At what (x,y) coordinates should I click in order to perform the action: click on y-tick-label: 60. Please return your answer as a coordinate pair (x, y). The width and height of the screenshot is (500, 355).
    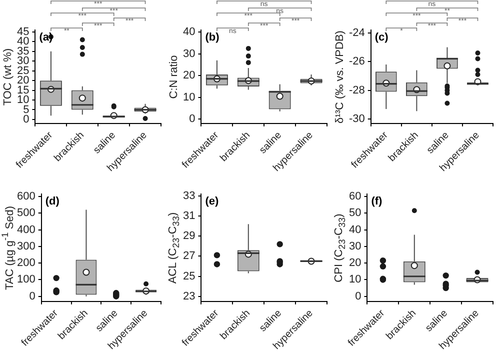
    Looking at the image, I should click on (355, 196).